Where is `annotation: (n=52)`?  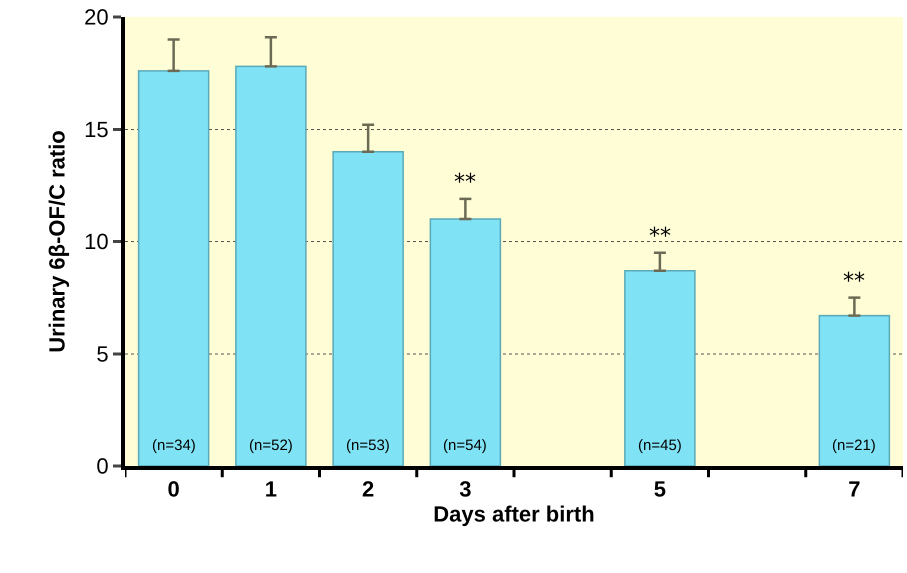
annotation: (n=52) is located at coordinates (271, 445).